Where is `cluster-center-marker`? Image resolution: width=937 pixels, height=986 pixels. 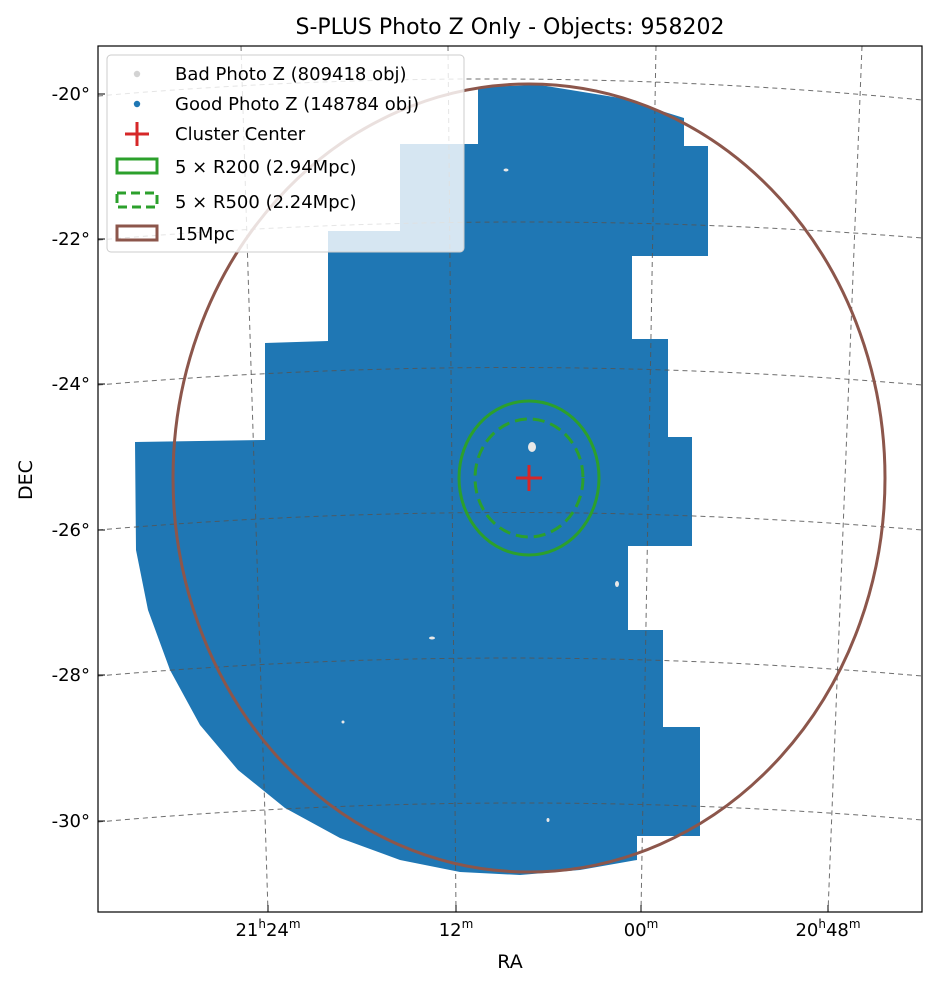
cluster-center-marker is located at coordinates (529, 478).